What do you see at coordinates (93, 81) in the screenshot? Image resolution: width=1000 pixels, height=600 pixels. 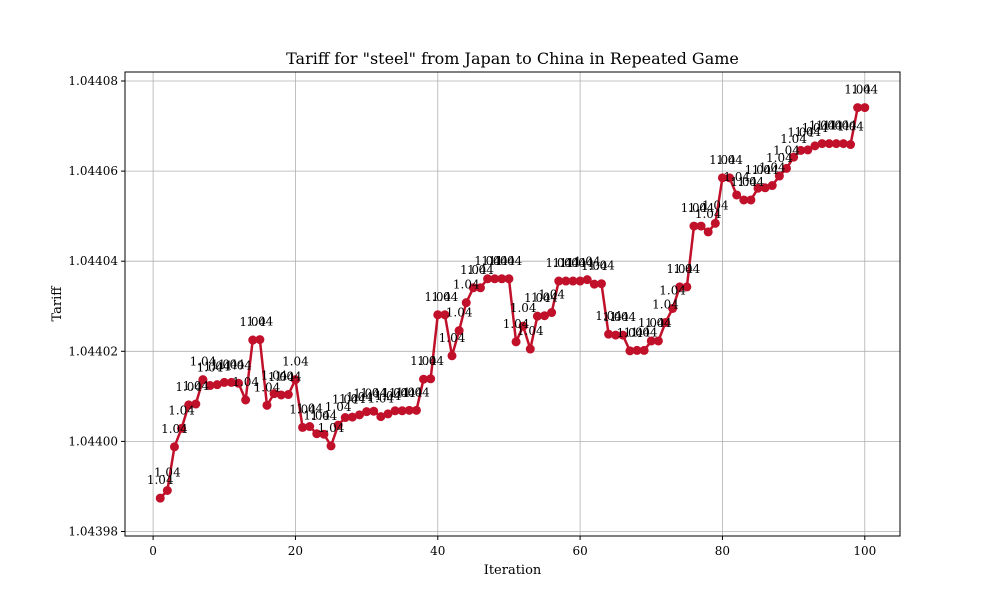 I see `y-tick-label: 1.04408` at bounding box center [93, 81].